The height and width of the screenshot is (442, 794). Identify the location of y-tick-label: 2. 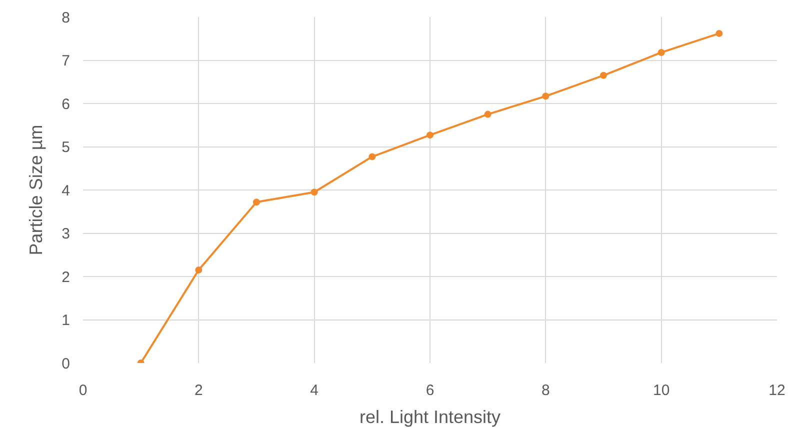
(66, 277).